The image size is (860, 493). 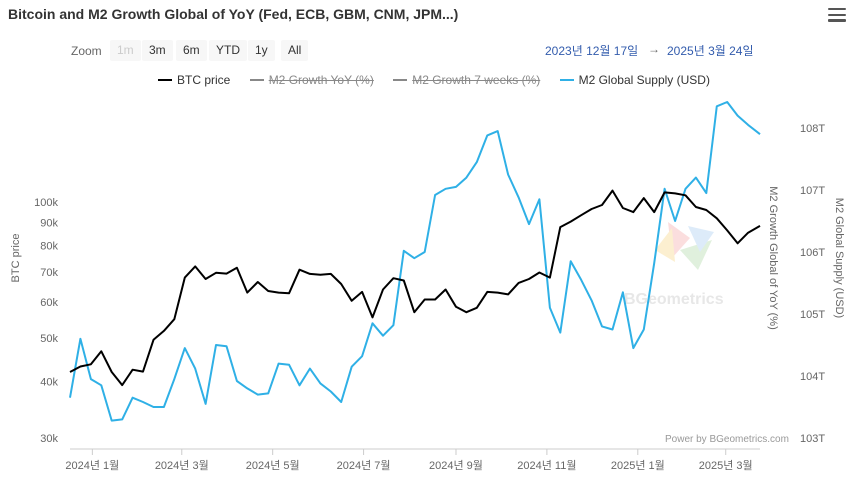 I want to click on credit-text: Power by BGeometrics.com, so click(x=727, y=439).